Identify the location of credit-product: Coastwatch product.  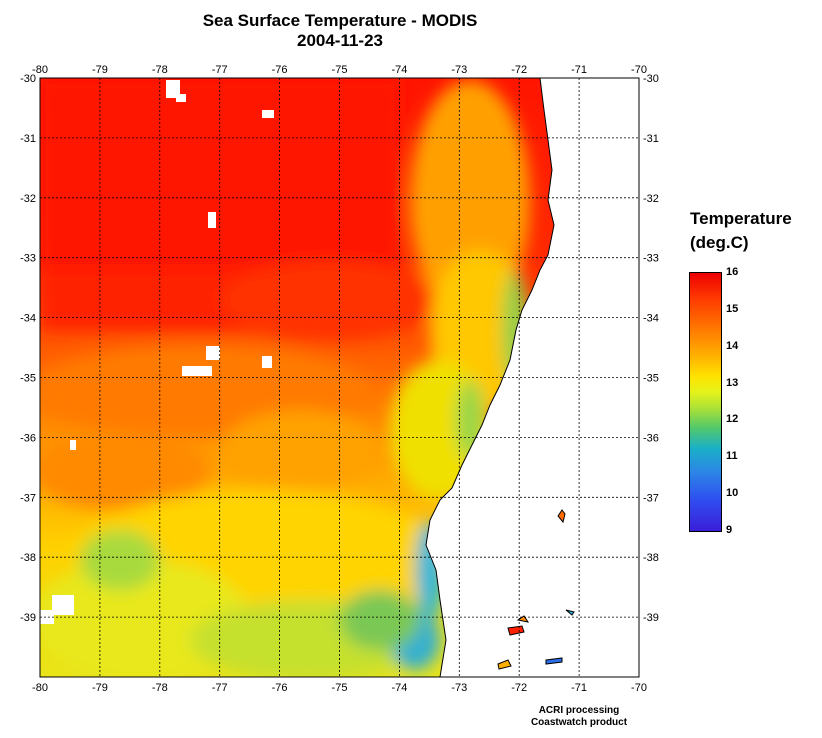
(579, 722).